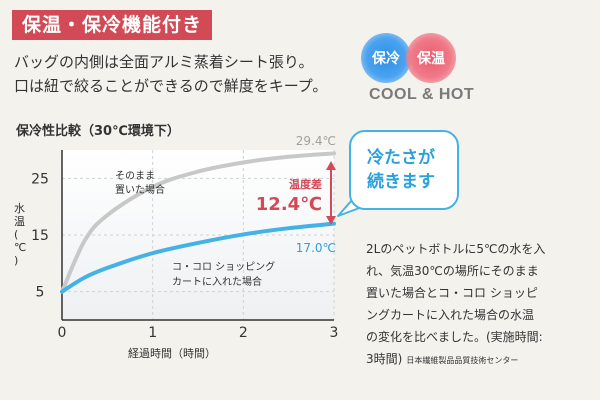  What do you see at coordinates (40, 179) in the screenshot?
I see `y-tick-label: 25` at bounding box center [40, 179].